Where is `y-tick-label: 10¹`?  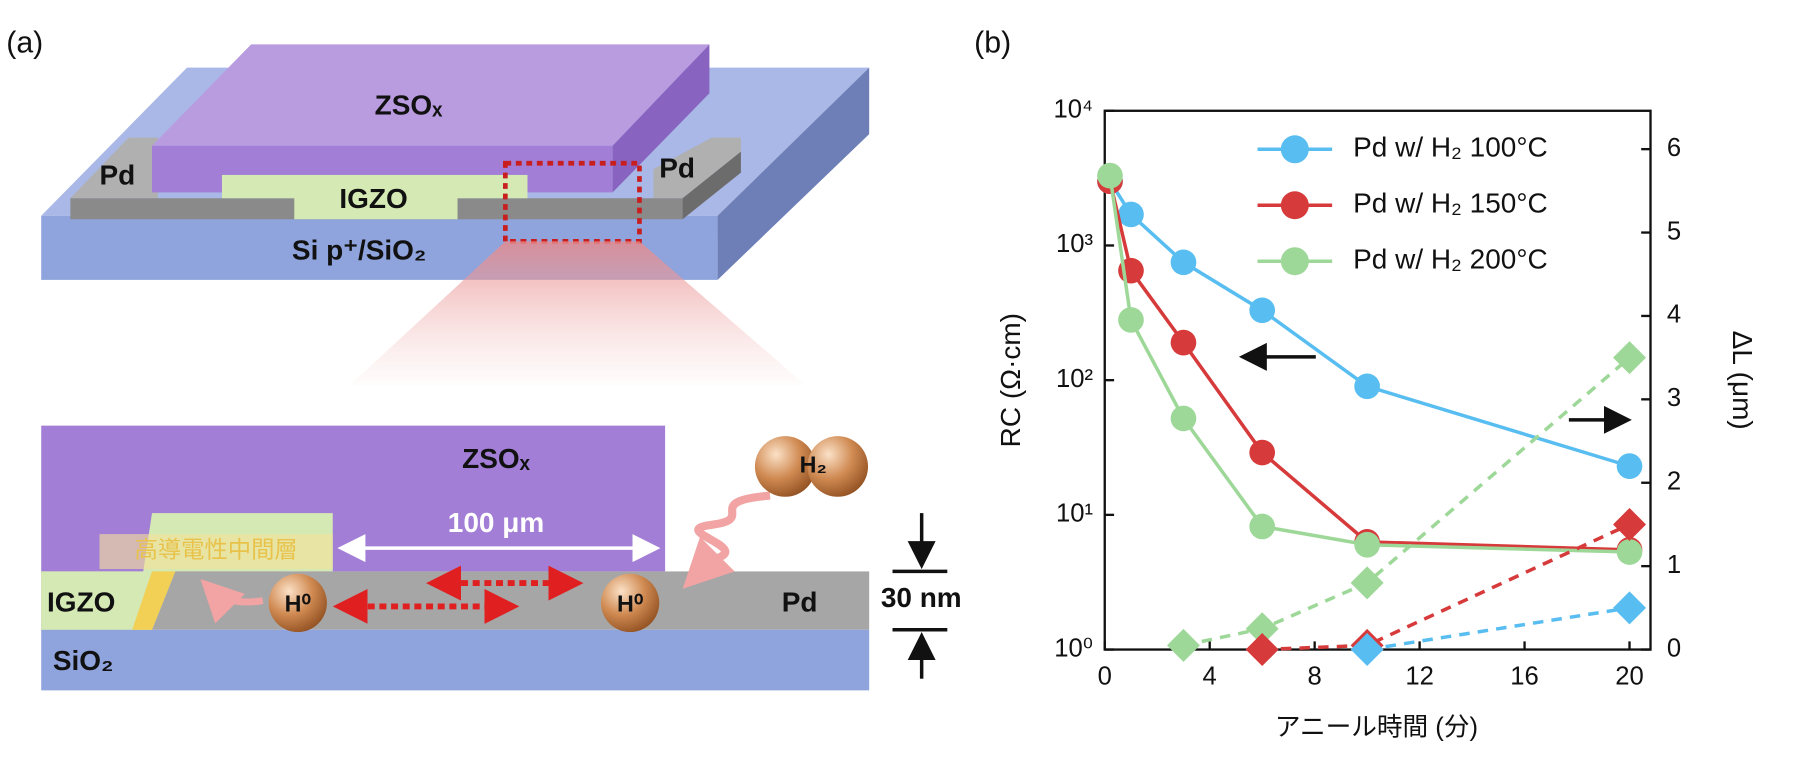
y-tick-label: 10¹ is located at coordinates (1074, 514).